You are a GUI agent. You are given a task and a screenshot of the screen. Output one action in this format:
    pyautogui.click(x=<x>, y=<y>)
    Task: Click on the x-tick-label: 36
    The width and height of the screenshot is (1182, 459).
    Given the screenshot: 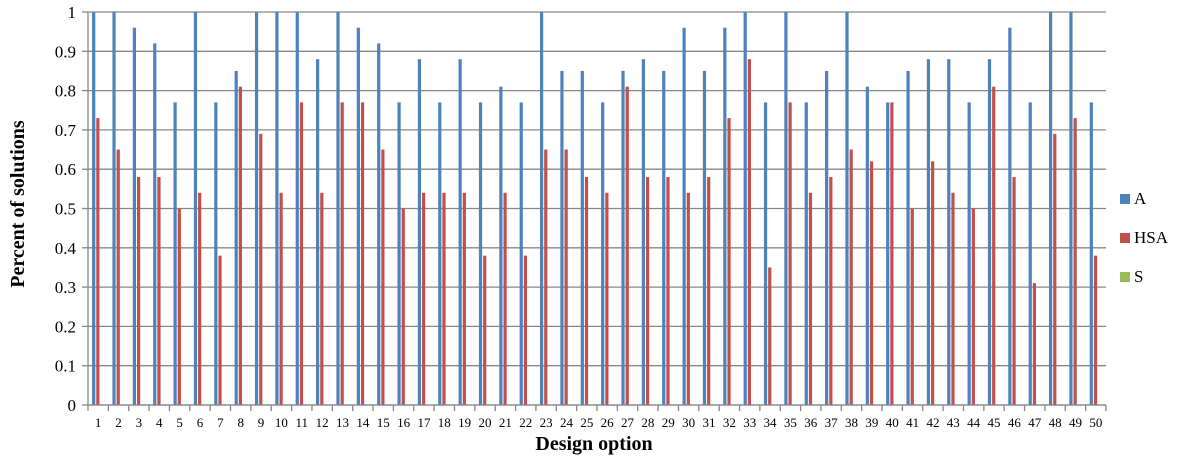 What is the action you would take?
    pyautogui.click(x=811, y=422)
    